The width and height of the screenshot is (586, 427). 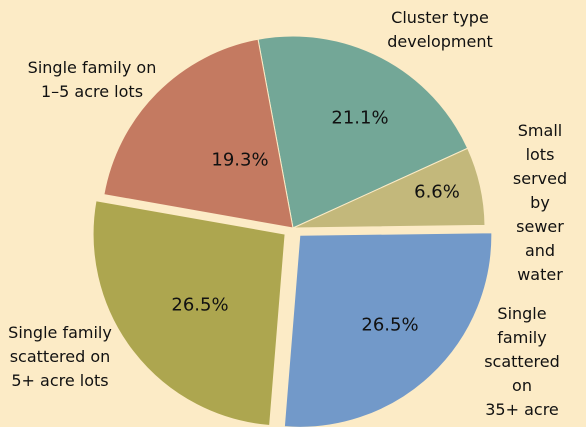 What do you see at coordinates (240, 160) in the screenshot?
I see `value-label: 19.3%` at bounding box center [240, 160].